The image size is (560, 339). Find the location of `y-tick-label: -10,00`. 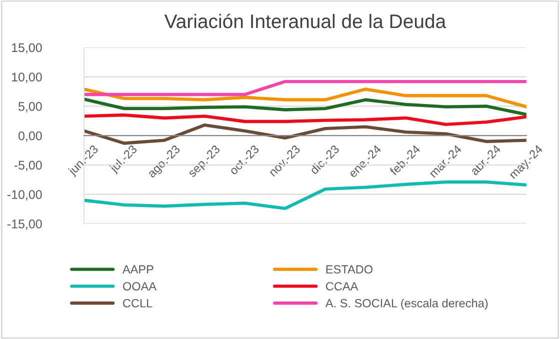

y-tick-label: -10,00 is located at coordinates (24, 195).